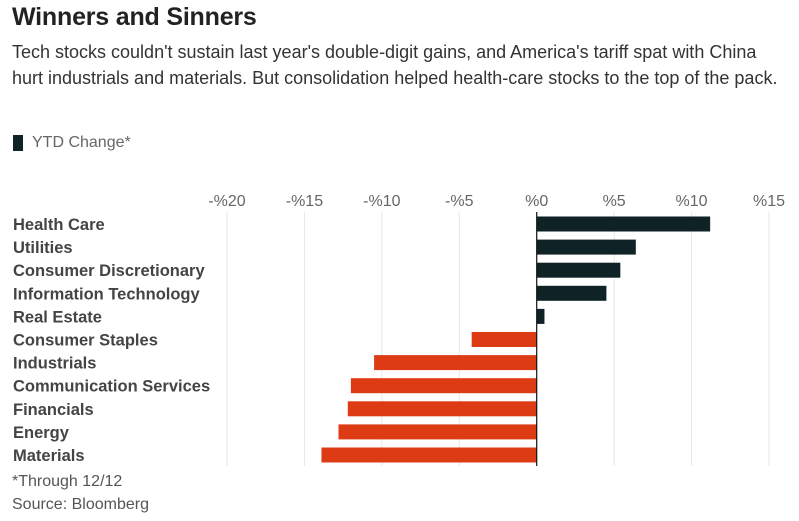 Image resolution: width=799 pixels, height=521 pixels. I want to click on category-label: Consumer Staples, so click(85, 341).